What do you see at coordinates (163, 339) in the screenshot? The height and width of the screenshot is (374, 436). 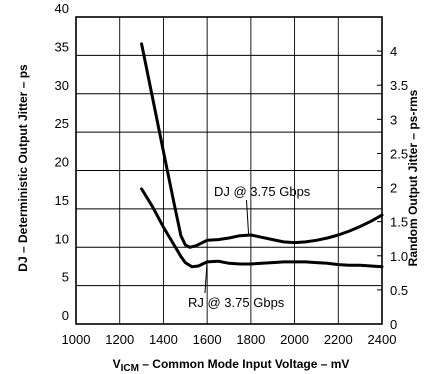 I see `x-tick-label: 1400` at bounding box center [163, 339].